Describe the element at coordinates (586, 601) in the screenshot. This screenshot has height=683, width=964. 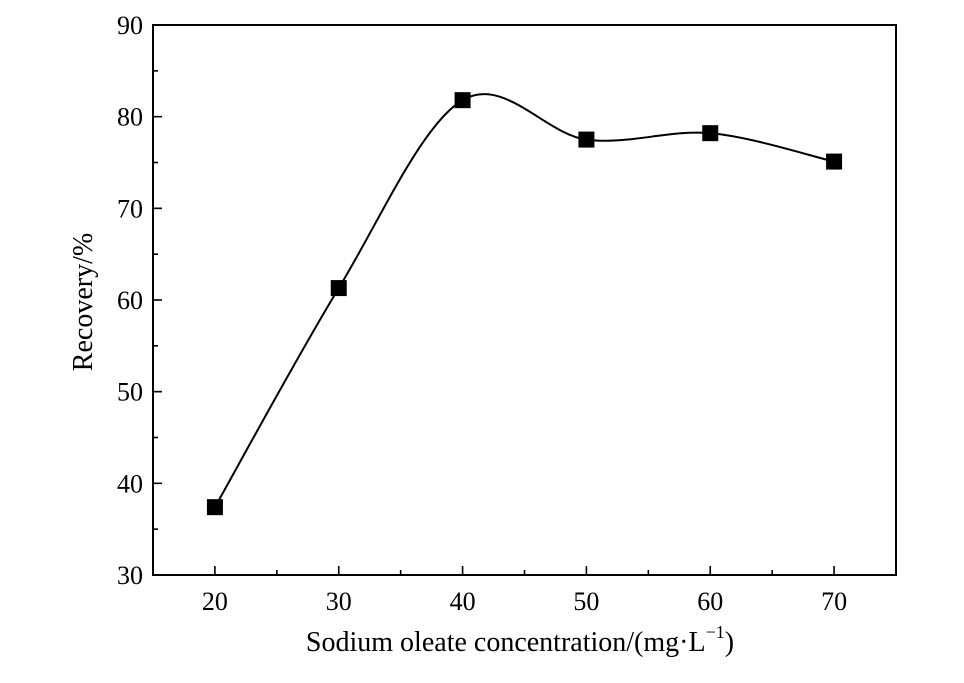
I see `x-tick-label-50: 50` at that location.